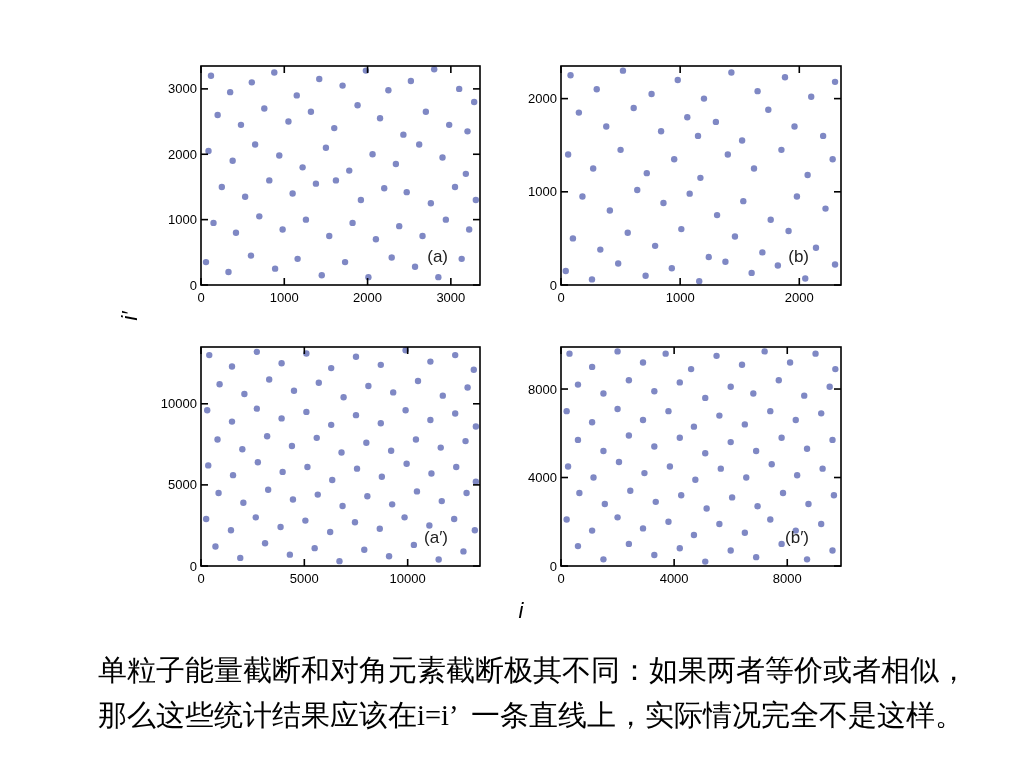 Image resolution: width=1024 pixels, height=768 pixels. Describe the element at coordinates (304, 578) in the screenshot. I see `x-tick-label: 5000` at that location.